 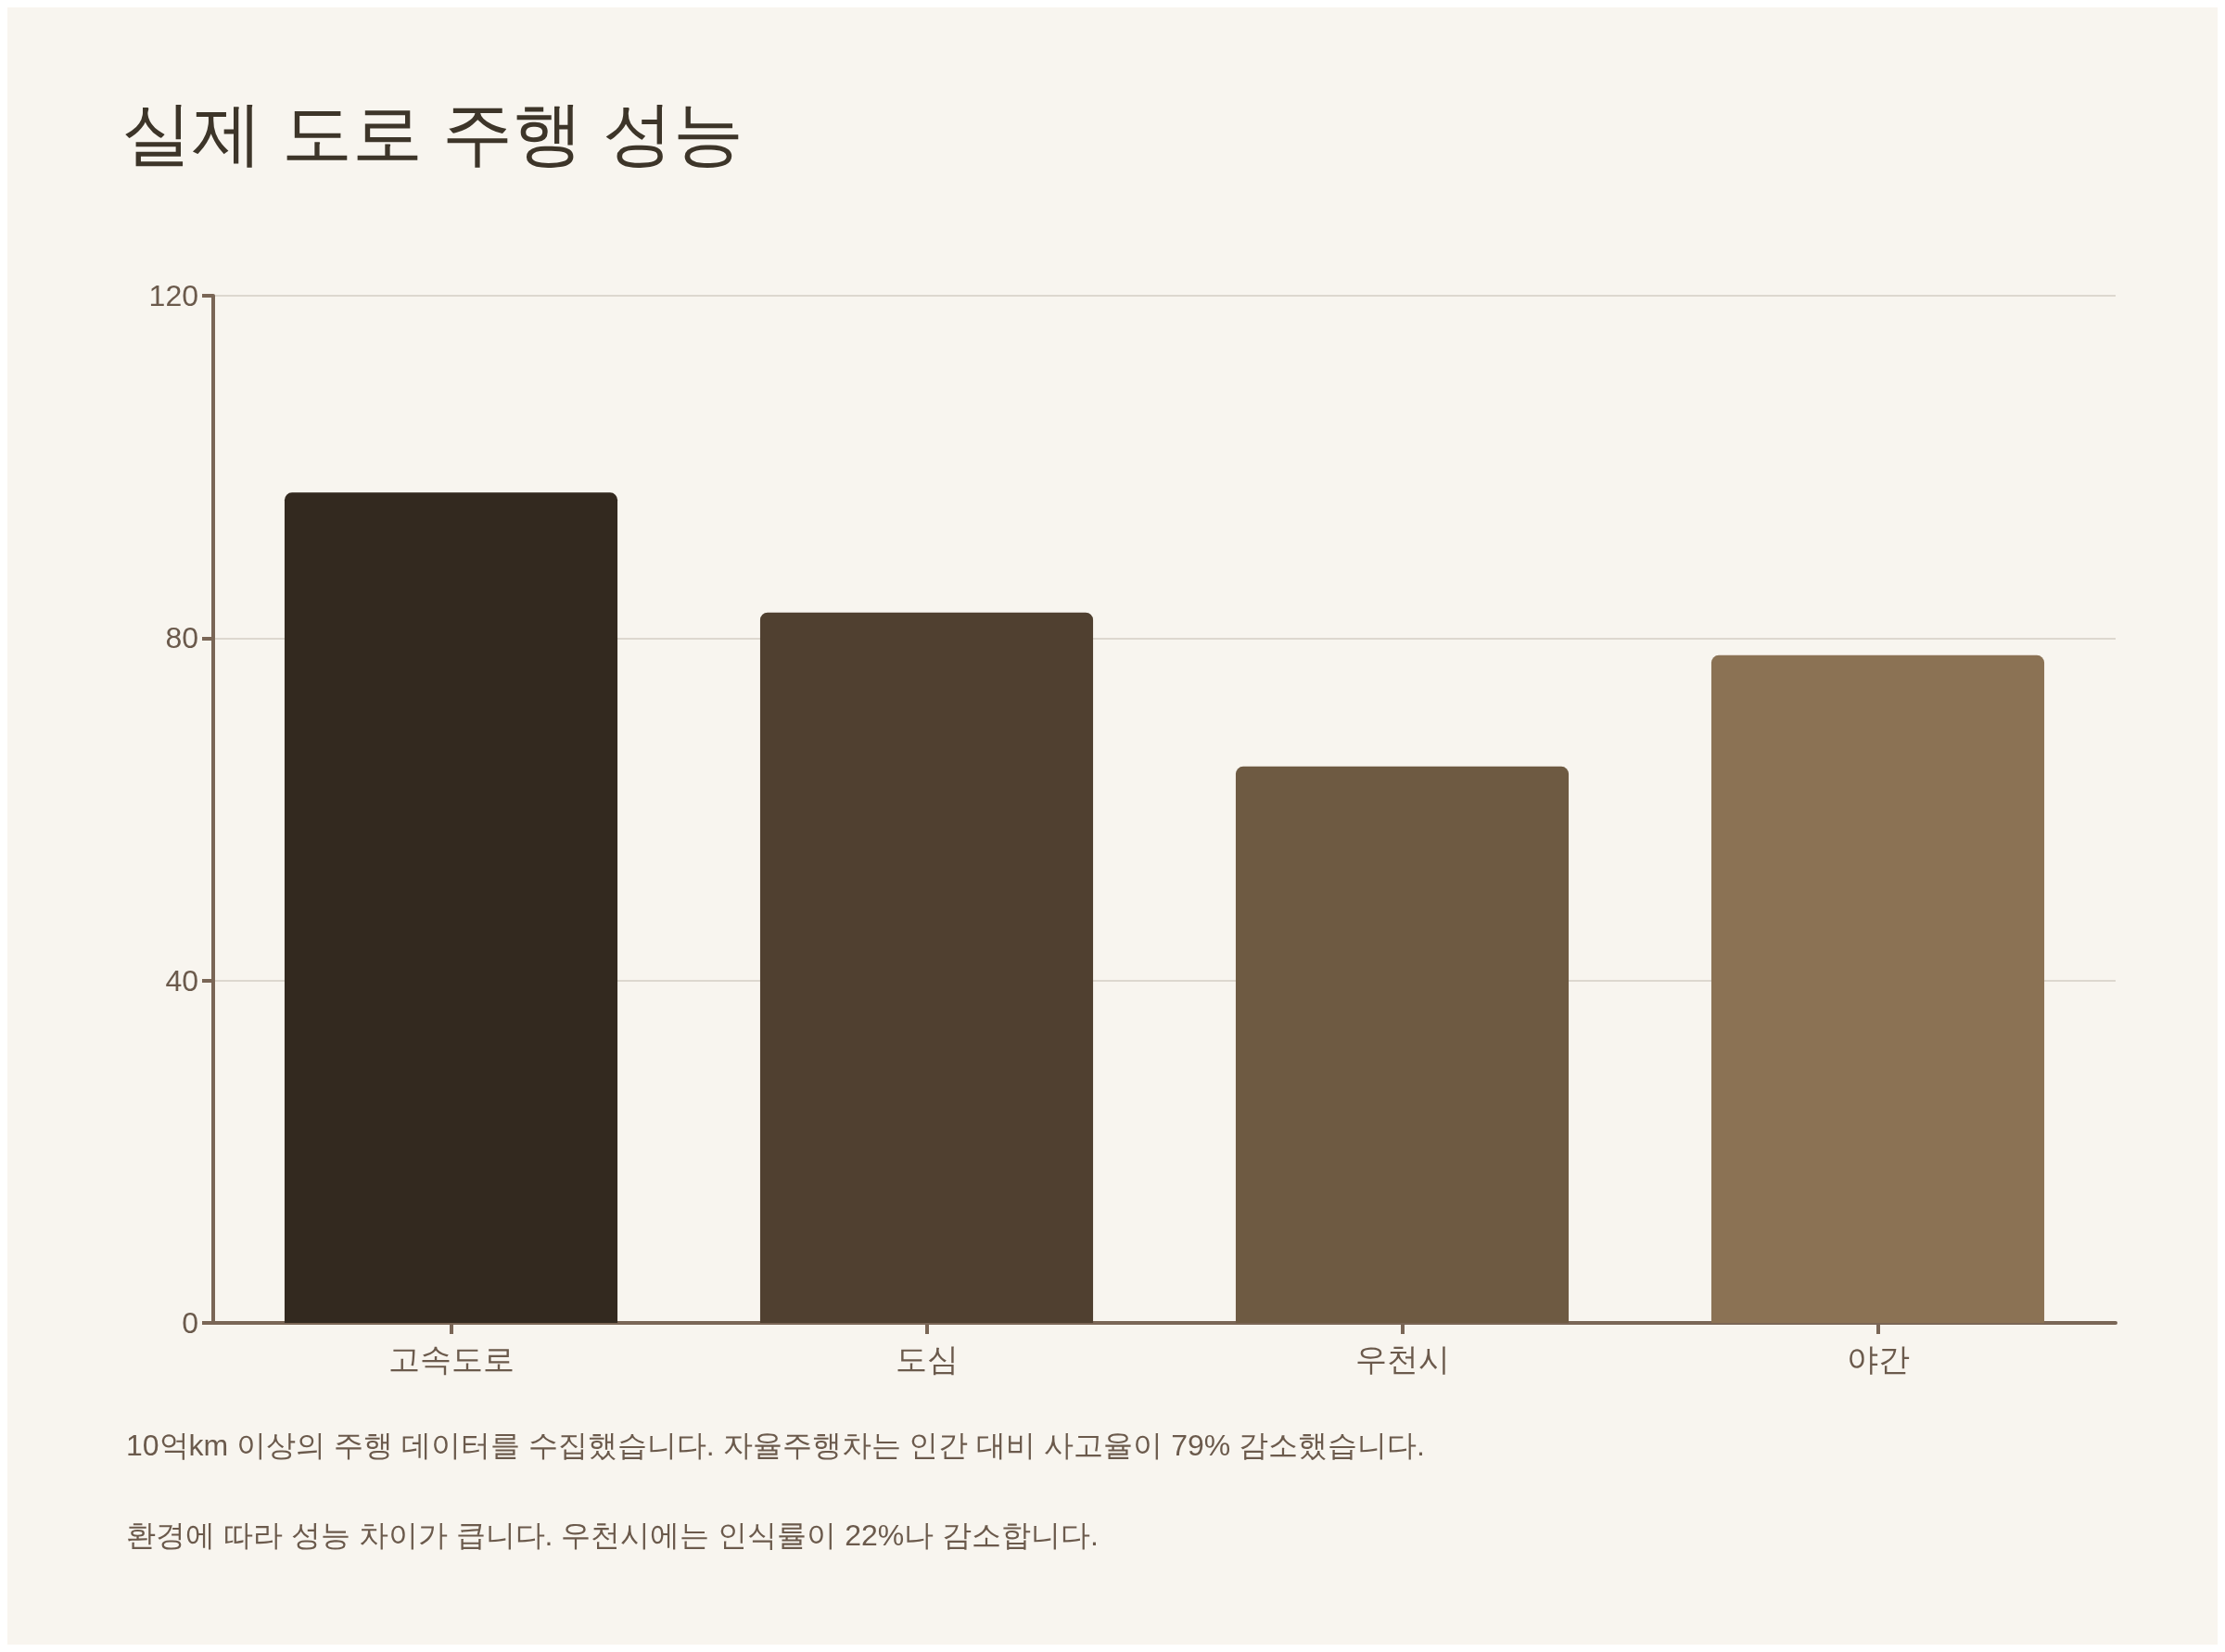 What do you see at coordinates (927, 1359) in the screenshot?
I see `x-tick-label: 도심` at bounding box center [927, 1359].